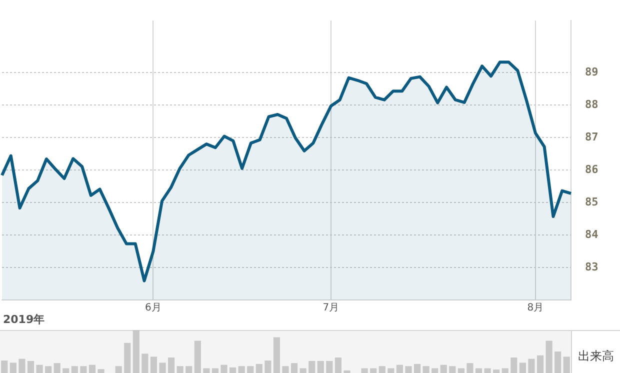 The width and height of the screenshot is (620, 373). I want to click on x-tick-label: 7月, so click(331, 308).